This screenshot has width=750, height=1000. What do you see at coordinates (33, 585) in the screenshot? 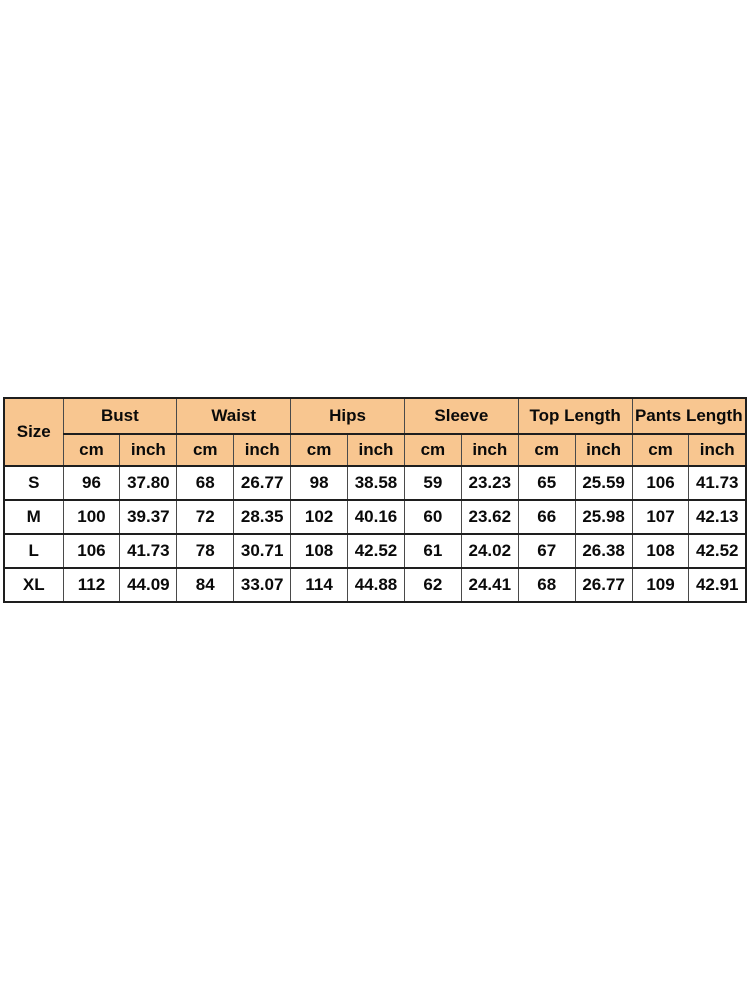
I see `size-cell: XL` at bounding box center [33, 585].